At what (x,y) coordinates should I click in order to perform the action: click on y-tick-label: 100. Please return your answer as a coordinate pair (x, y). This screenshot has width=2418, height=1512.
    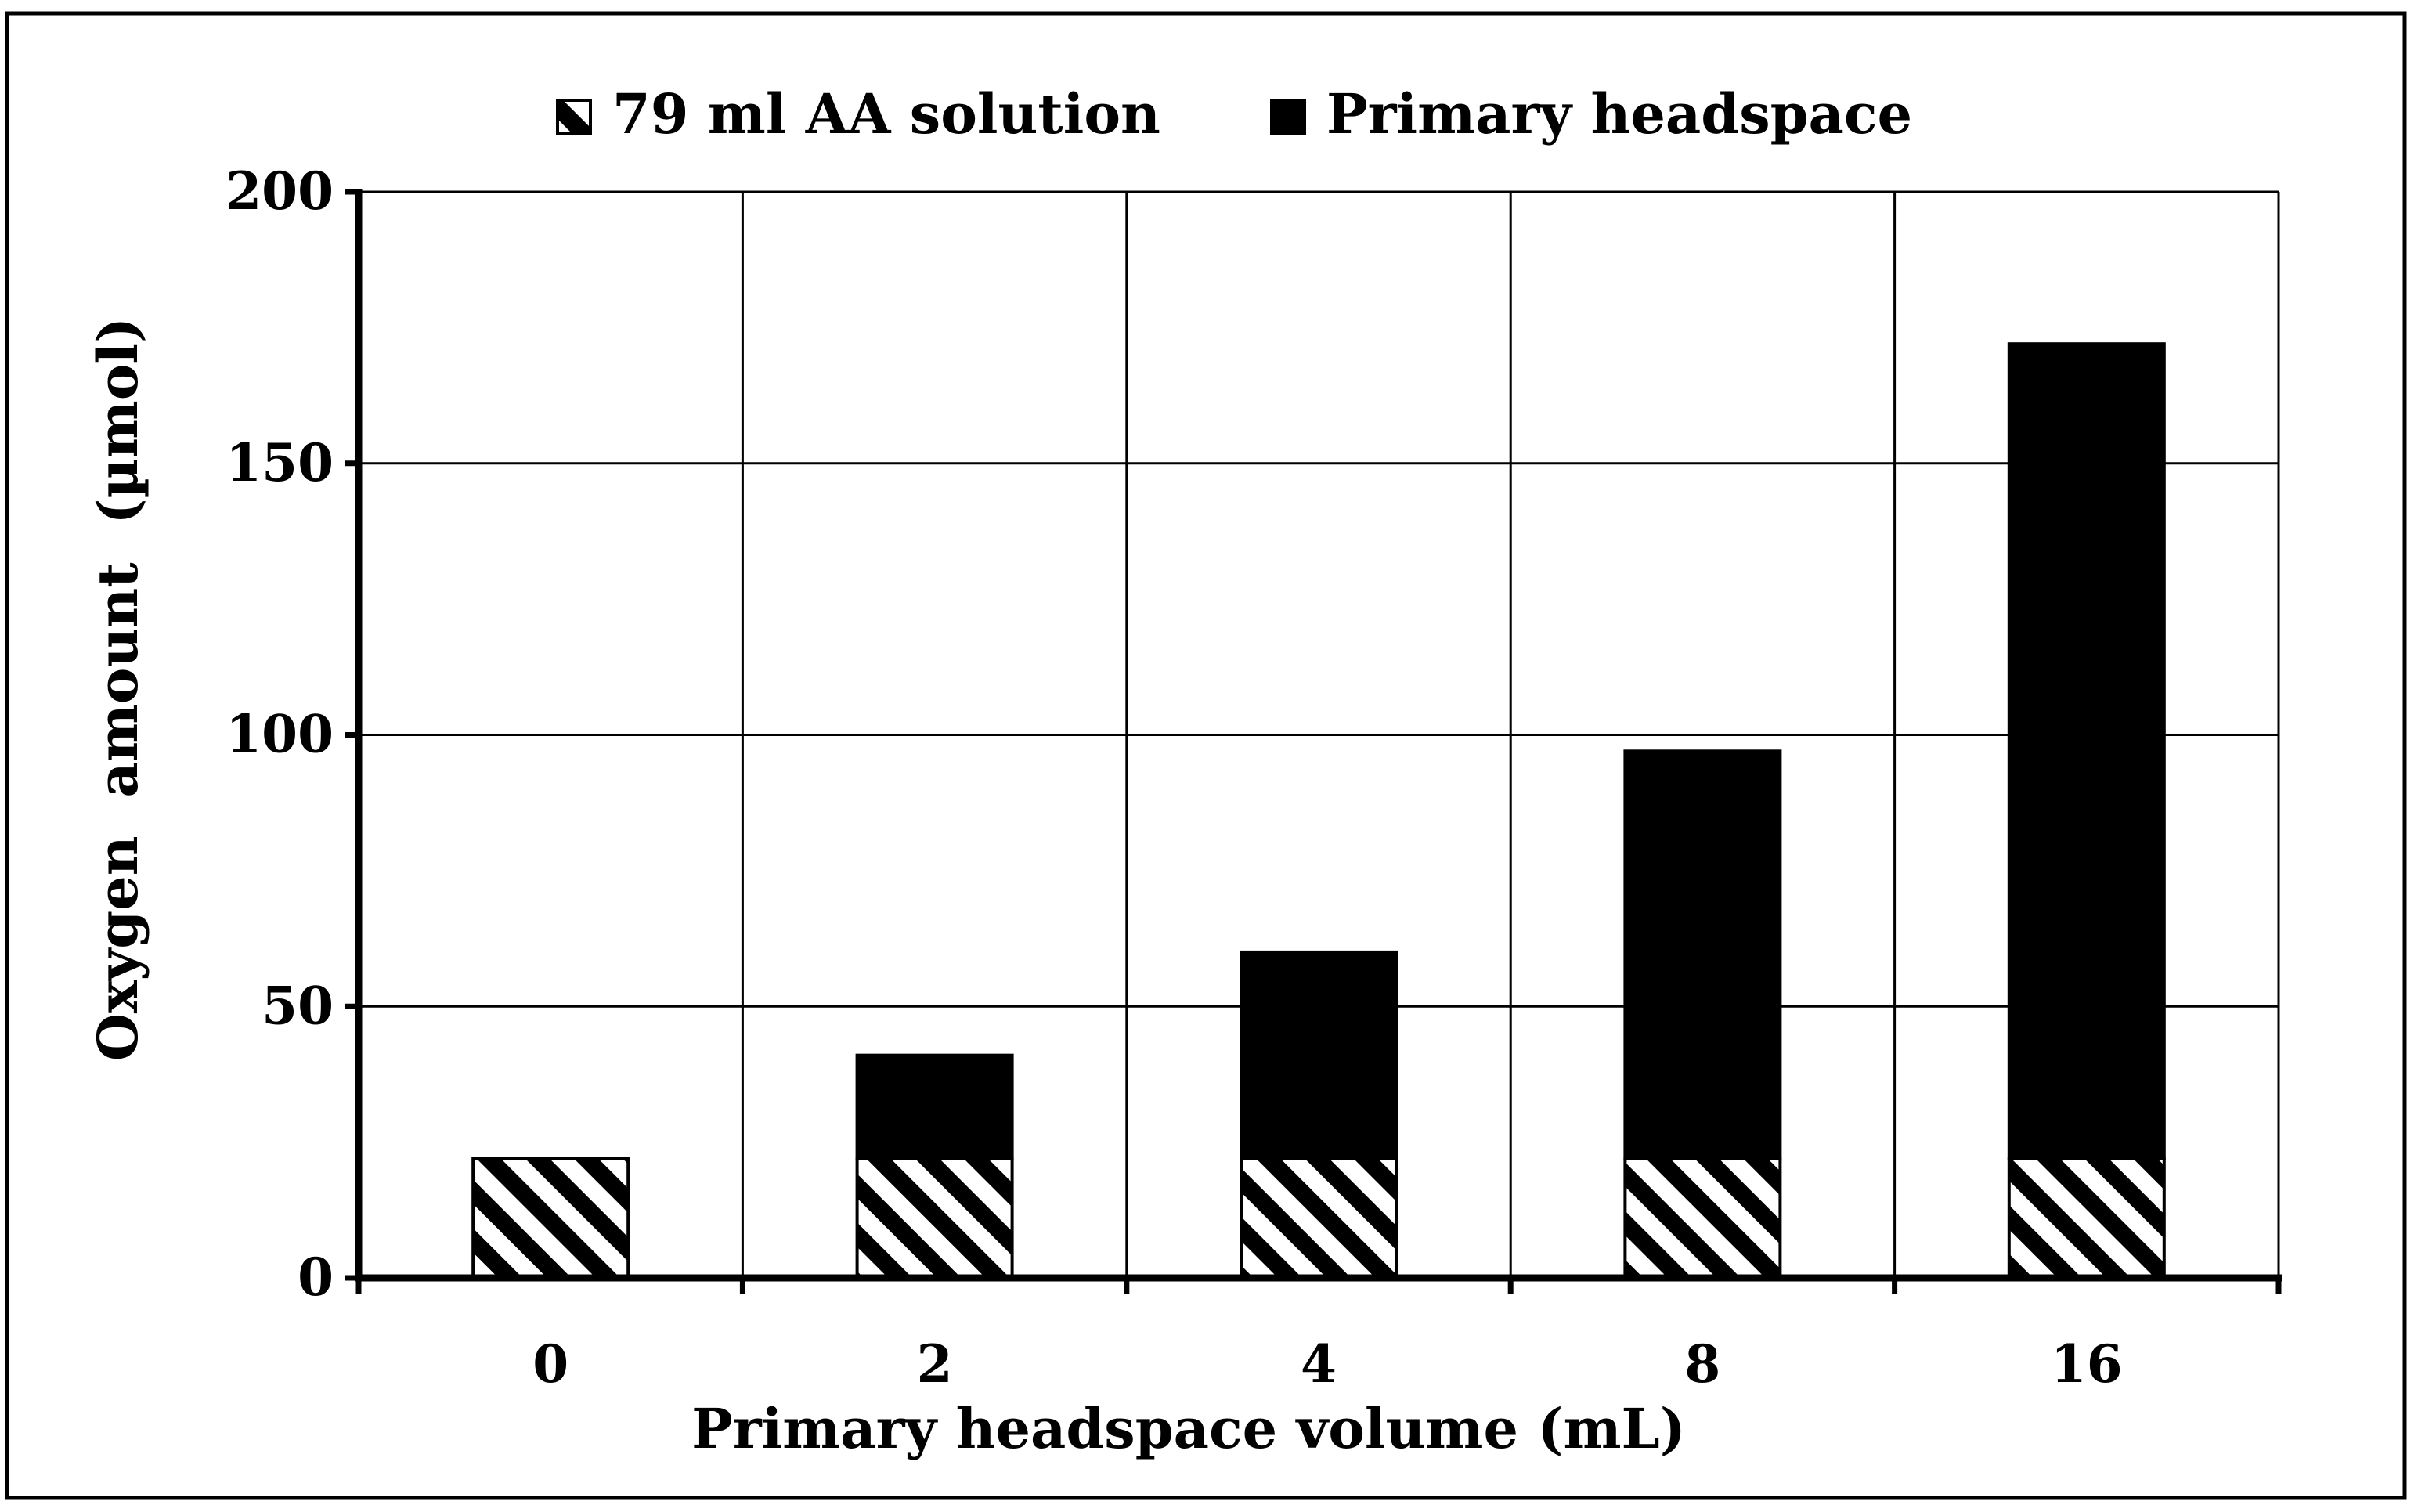
    Looking at the image, I should click on (280, 734).